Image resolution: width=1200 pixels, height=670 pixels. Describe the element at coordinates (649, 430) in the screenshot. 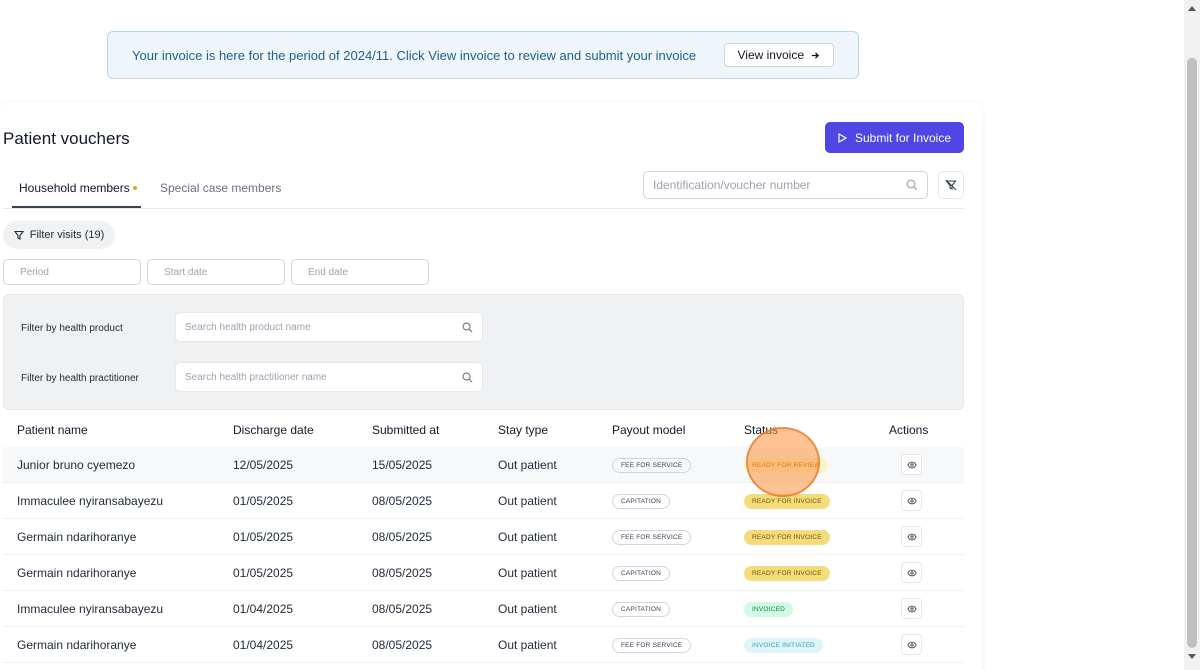

I see `header-payout-model: Payout model` at that location.